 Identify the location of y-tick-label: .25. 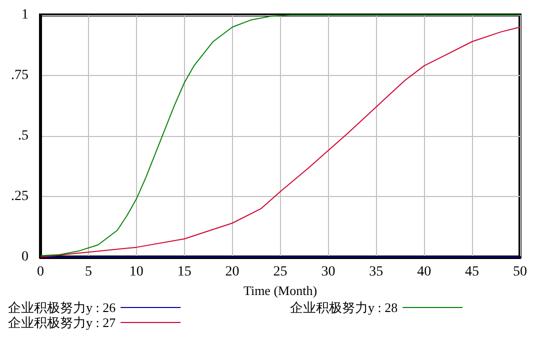
(19, 196).